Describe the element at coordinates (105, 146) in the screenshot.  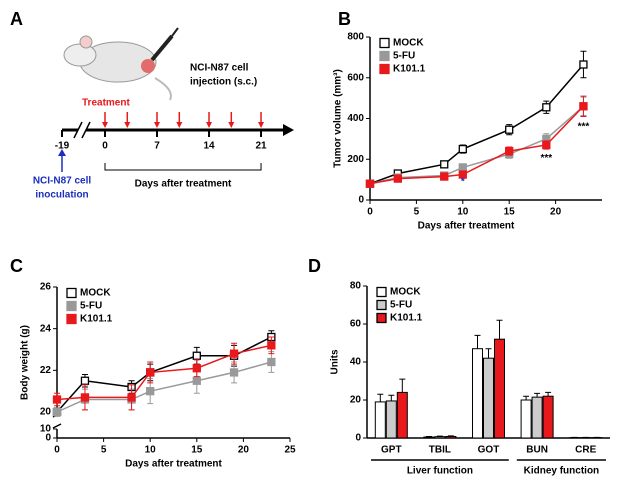
I see `timeline-tick-label: 0` at that location.